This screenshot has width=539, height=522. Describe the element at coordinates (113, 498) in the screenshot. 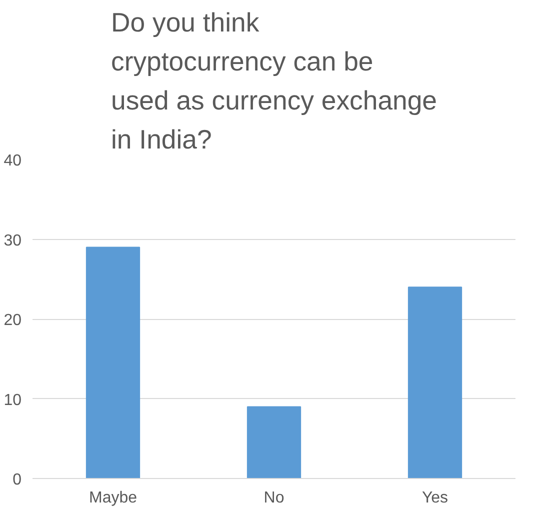

I see `x-tick-label: Maybe` at that location.